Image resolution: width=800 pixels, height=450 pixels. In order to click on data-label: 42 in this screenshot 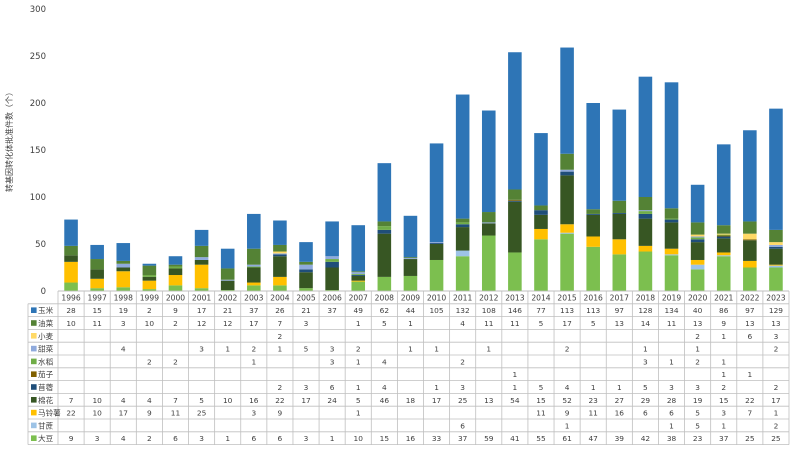, I will do `click(645, 438)`.